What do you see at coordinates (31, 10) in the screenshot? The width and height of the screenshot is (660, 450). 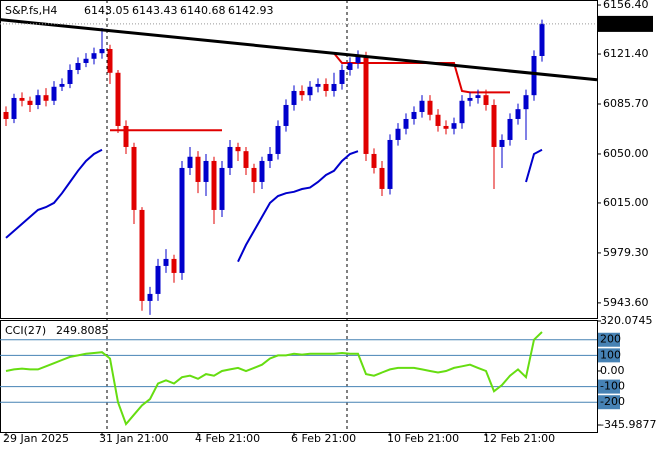 I see `symbol-title: S&P.fs,H4` at bounding box center [31, 10].